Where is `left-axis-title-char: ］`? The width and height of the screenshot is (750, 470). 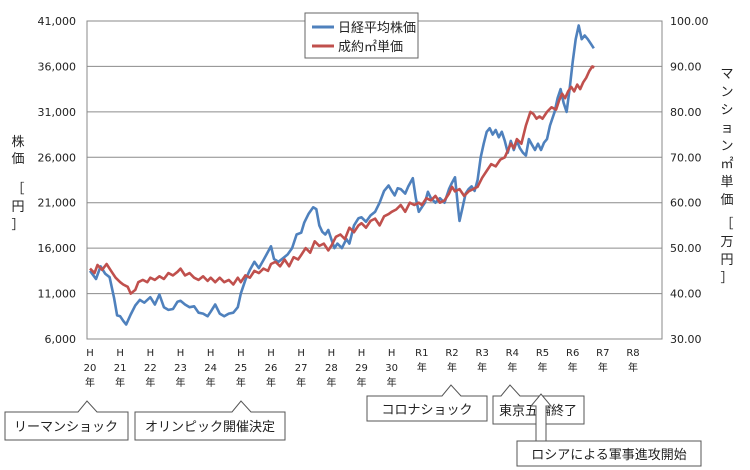 left-axis-title-char: ］ is located at coordinates (17, 225).